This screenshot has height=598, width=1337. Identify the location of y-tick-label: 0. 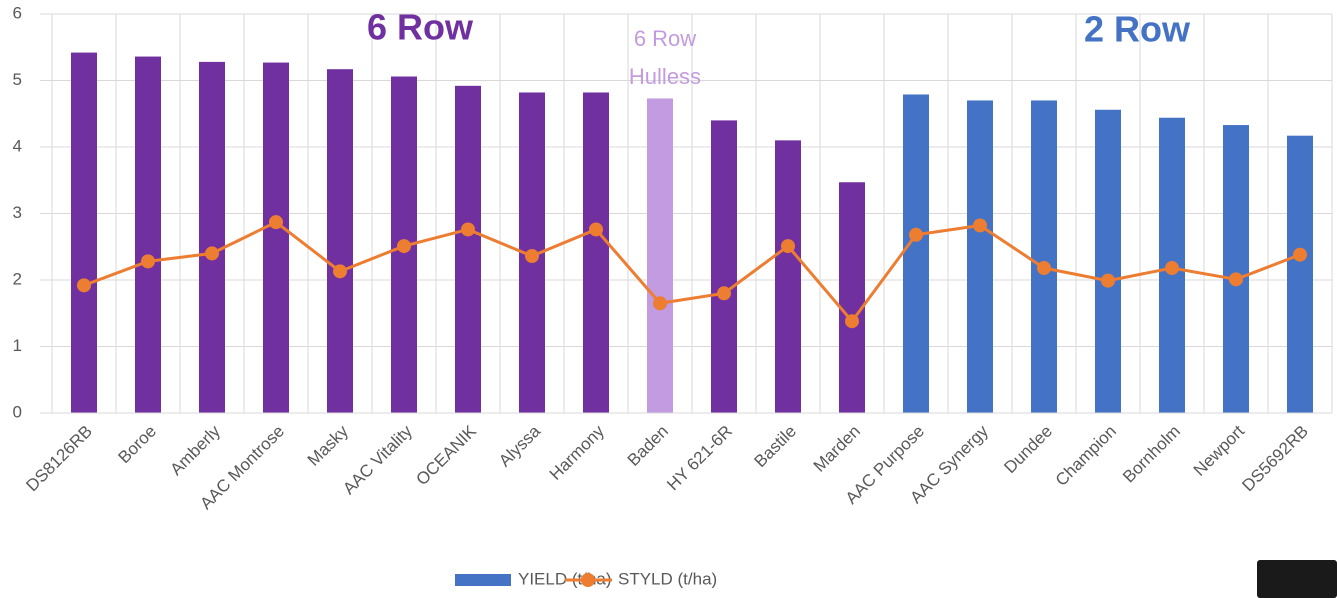
(17, 411).